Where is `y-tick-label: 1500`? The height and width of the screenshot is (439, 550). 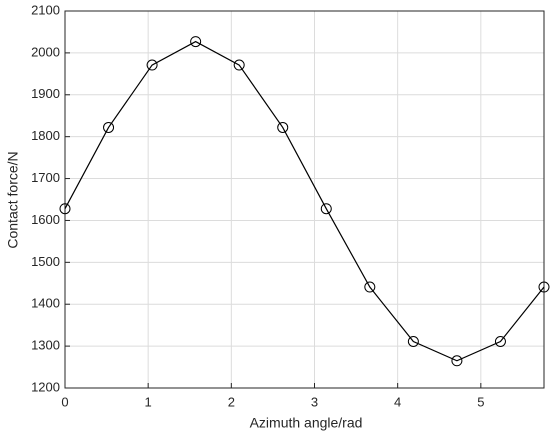 y-tick-label: 1500 is located at coordinates (45, 261).